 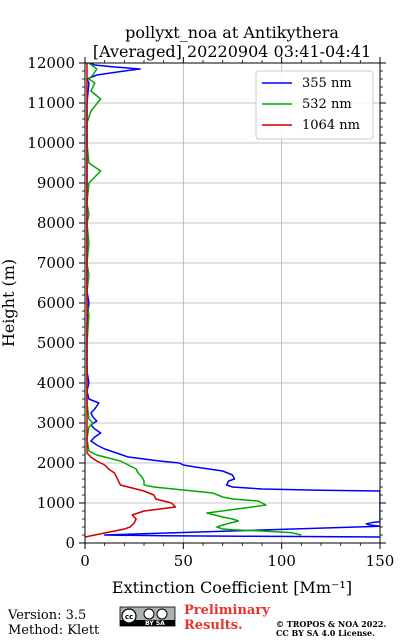 What do you see at coordinates (281, 561) in the screenshot?
I see `x-tick-label: 100` at bounding box center [281, 561].